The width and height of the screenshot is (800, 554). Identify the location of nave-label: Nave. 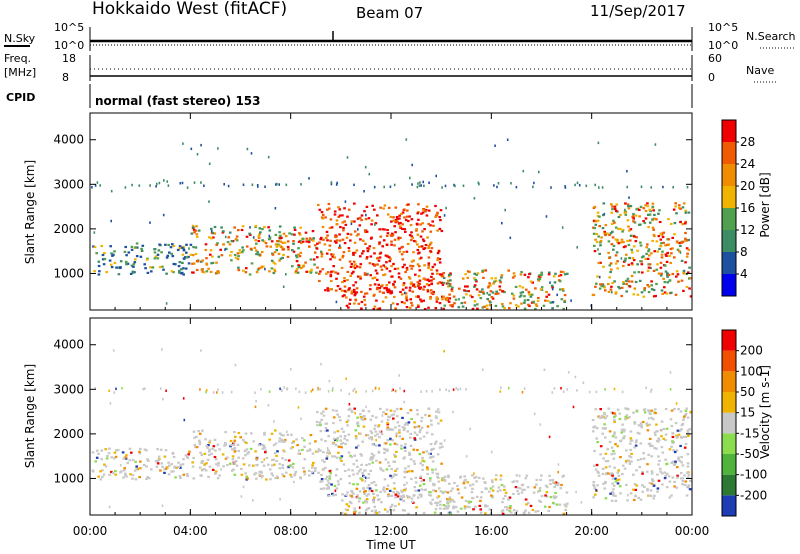
(760, 70).